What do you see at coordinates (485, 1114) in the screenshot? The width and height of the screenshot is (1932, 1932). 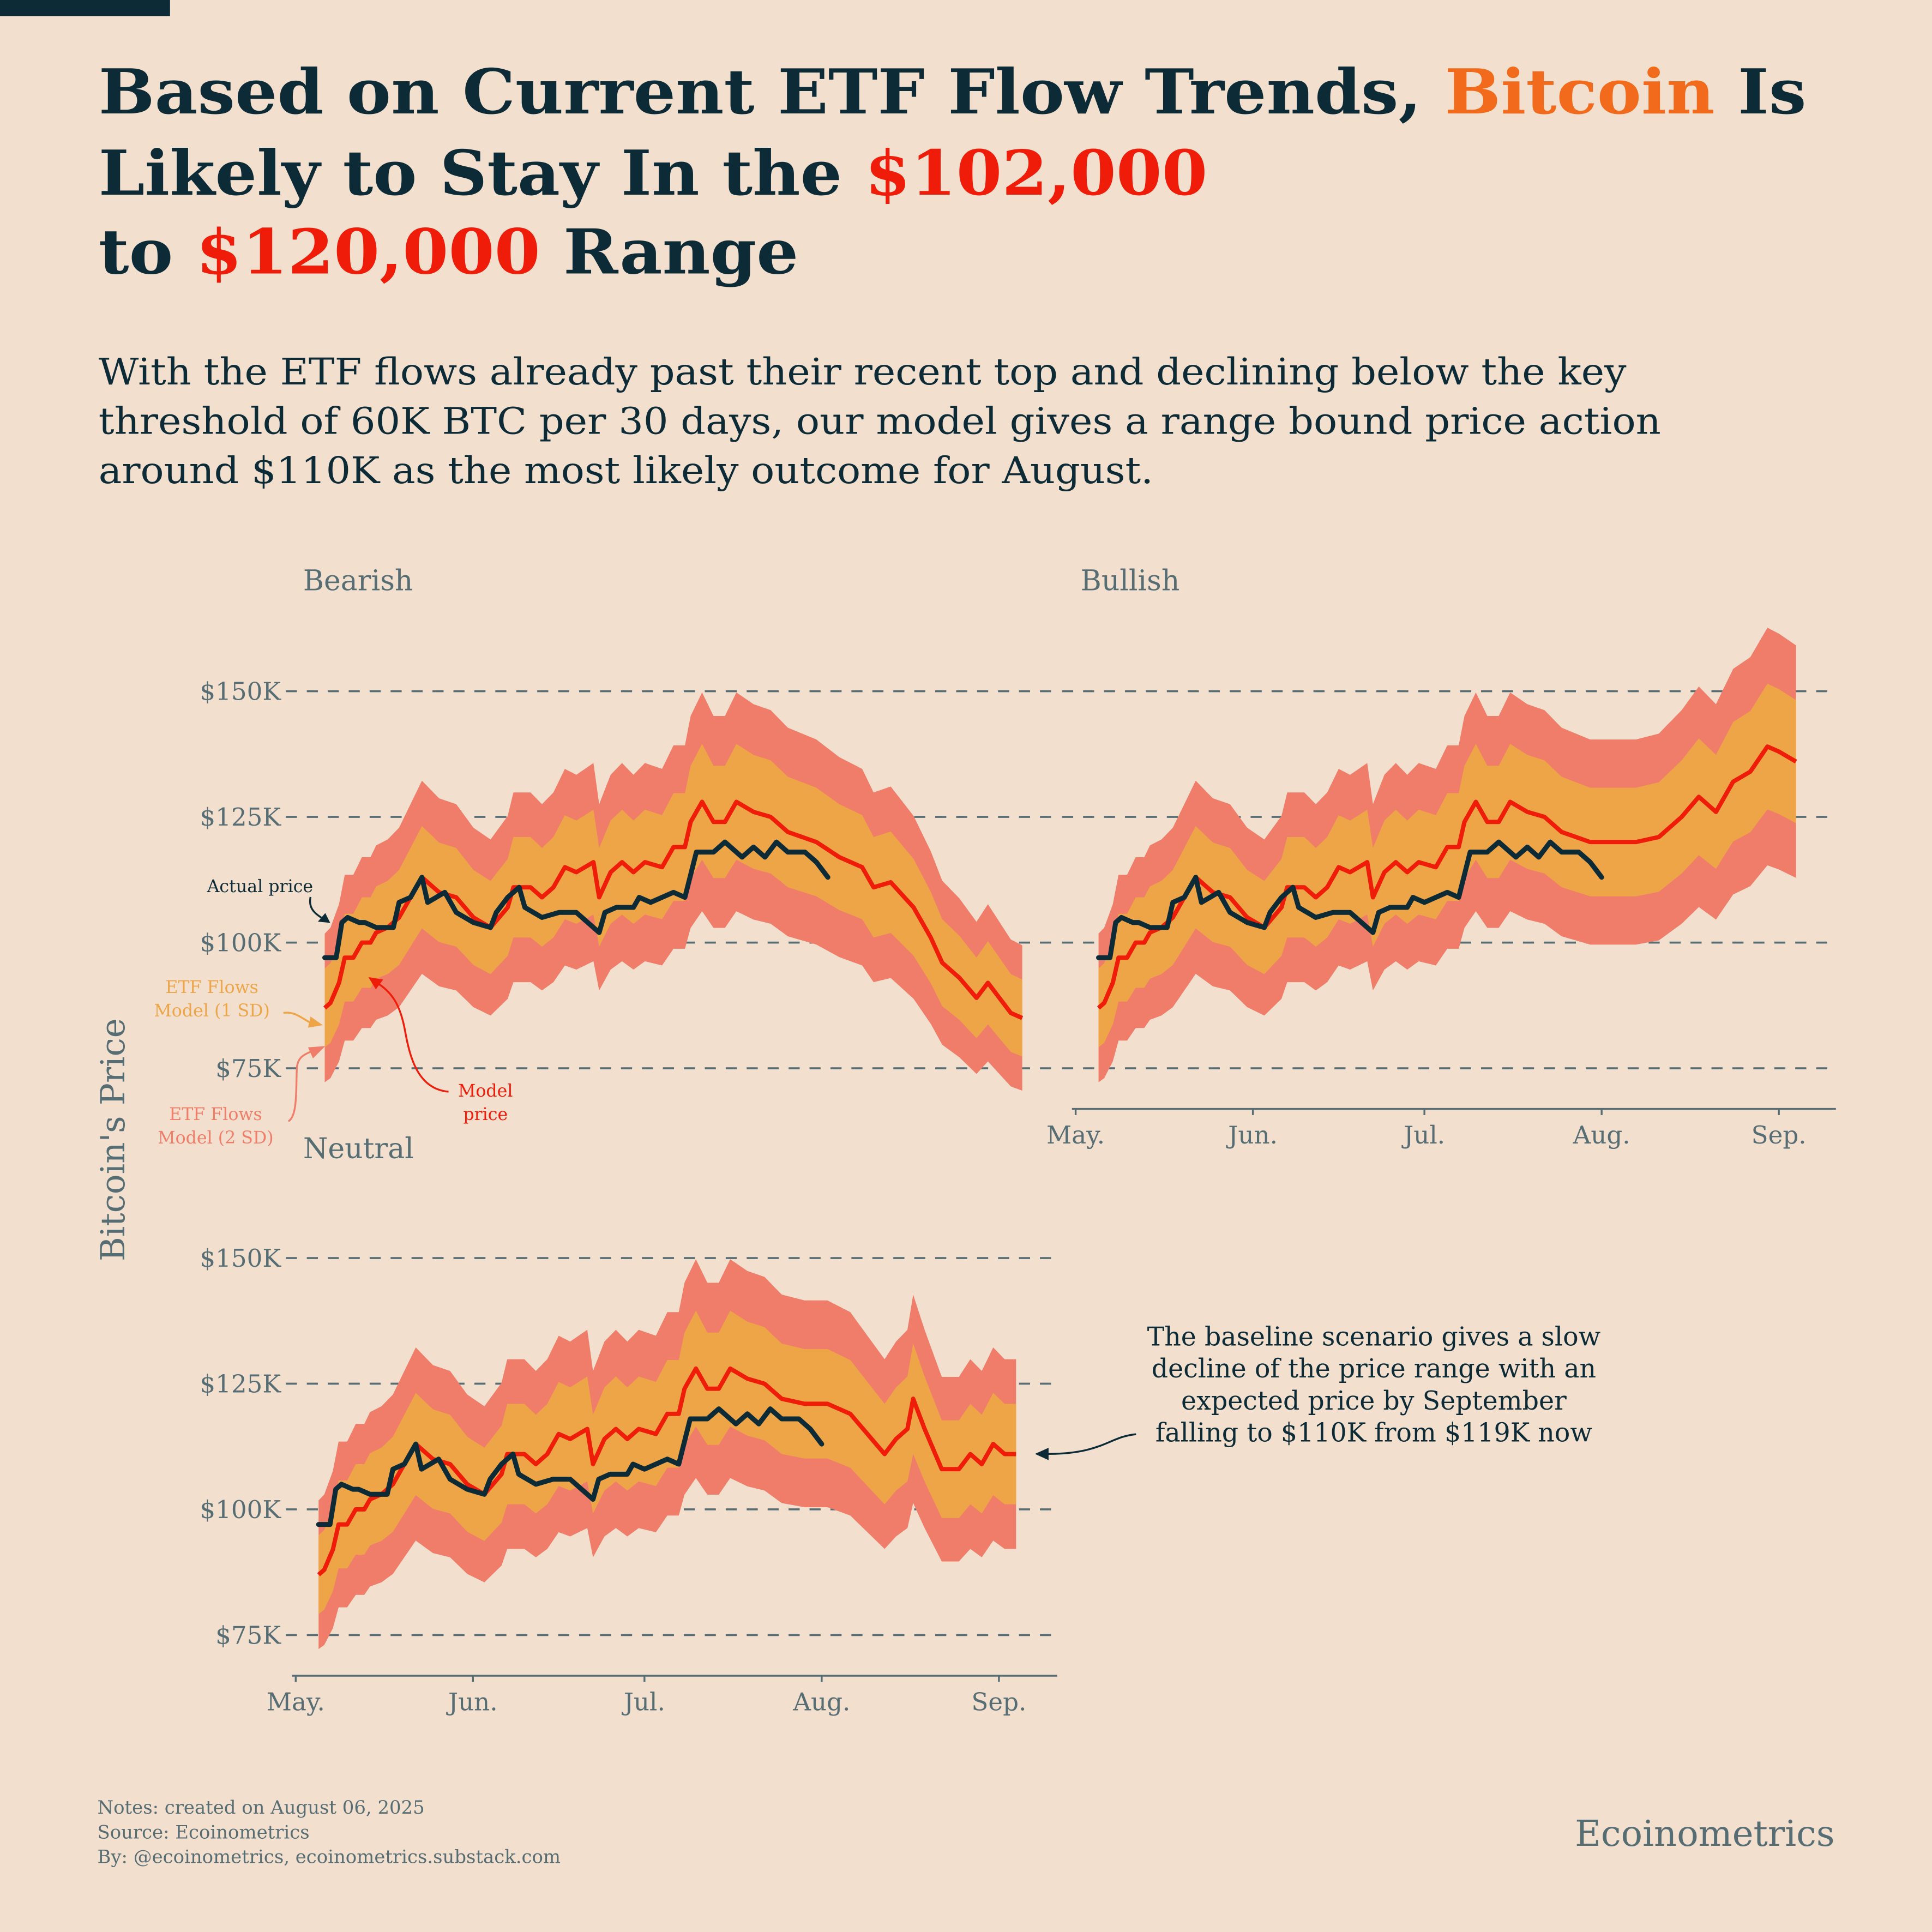 I see `model-price-label-line2: price` at bounding box center [485, 1114].